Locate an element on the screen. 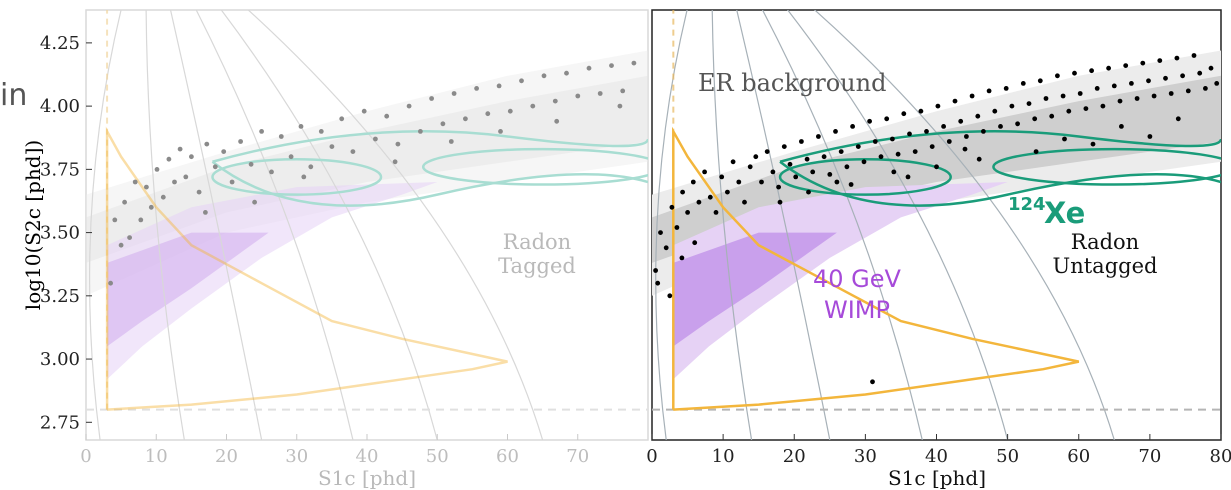 This screenshot has width=1231, height=490. y-tick-label: 2.75 is located at coordinates (60, 422).